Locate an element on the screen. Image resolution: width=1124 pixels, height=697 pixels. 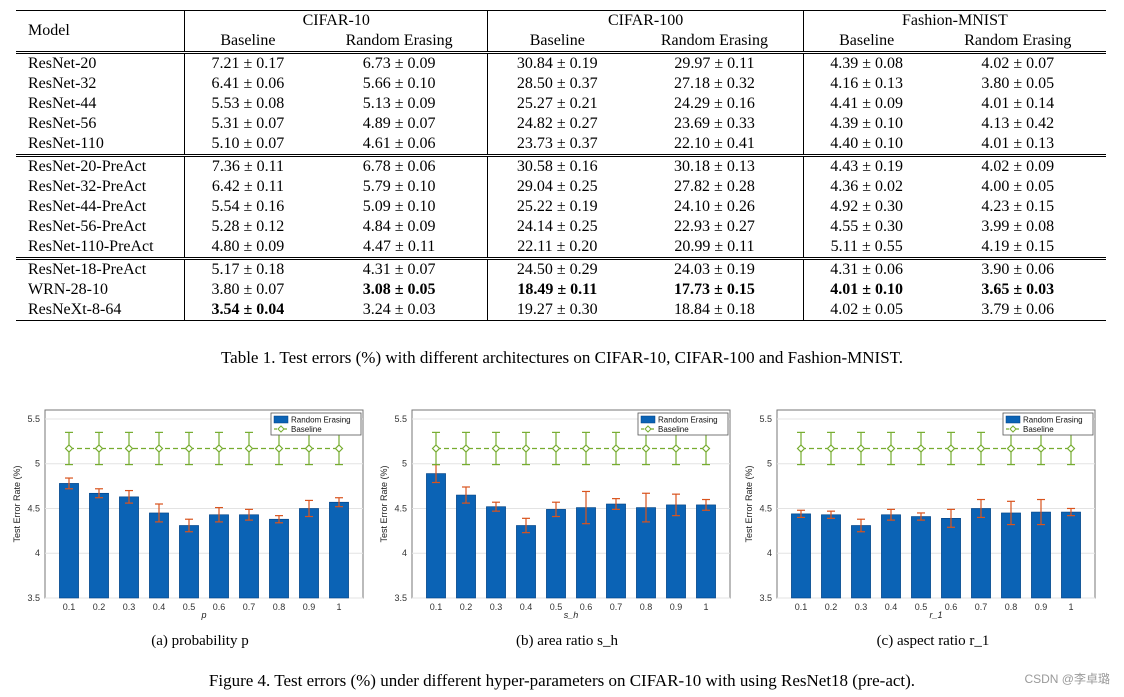
model-name-cell: ResNet-32 is located at coordinates (62, 83).